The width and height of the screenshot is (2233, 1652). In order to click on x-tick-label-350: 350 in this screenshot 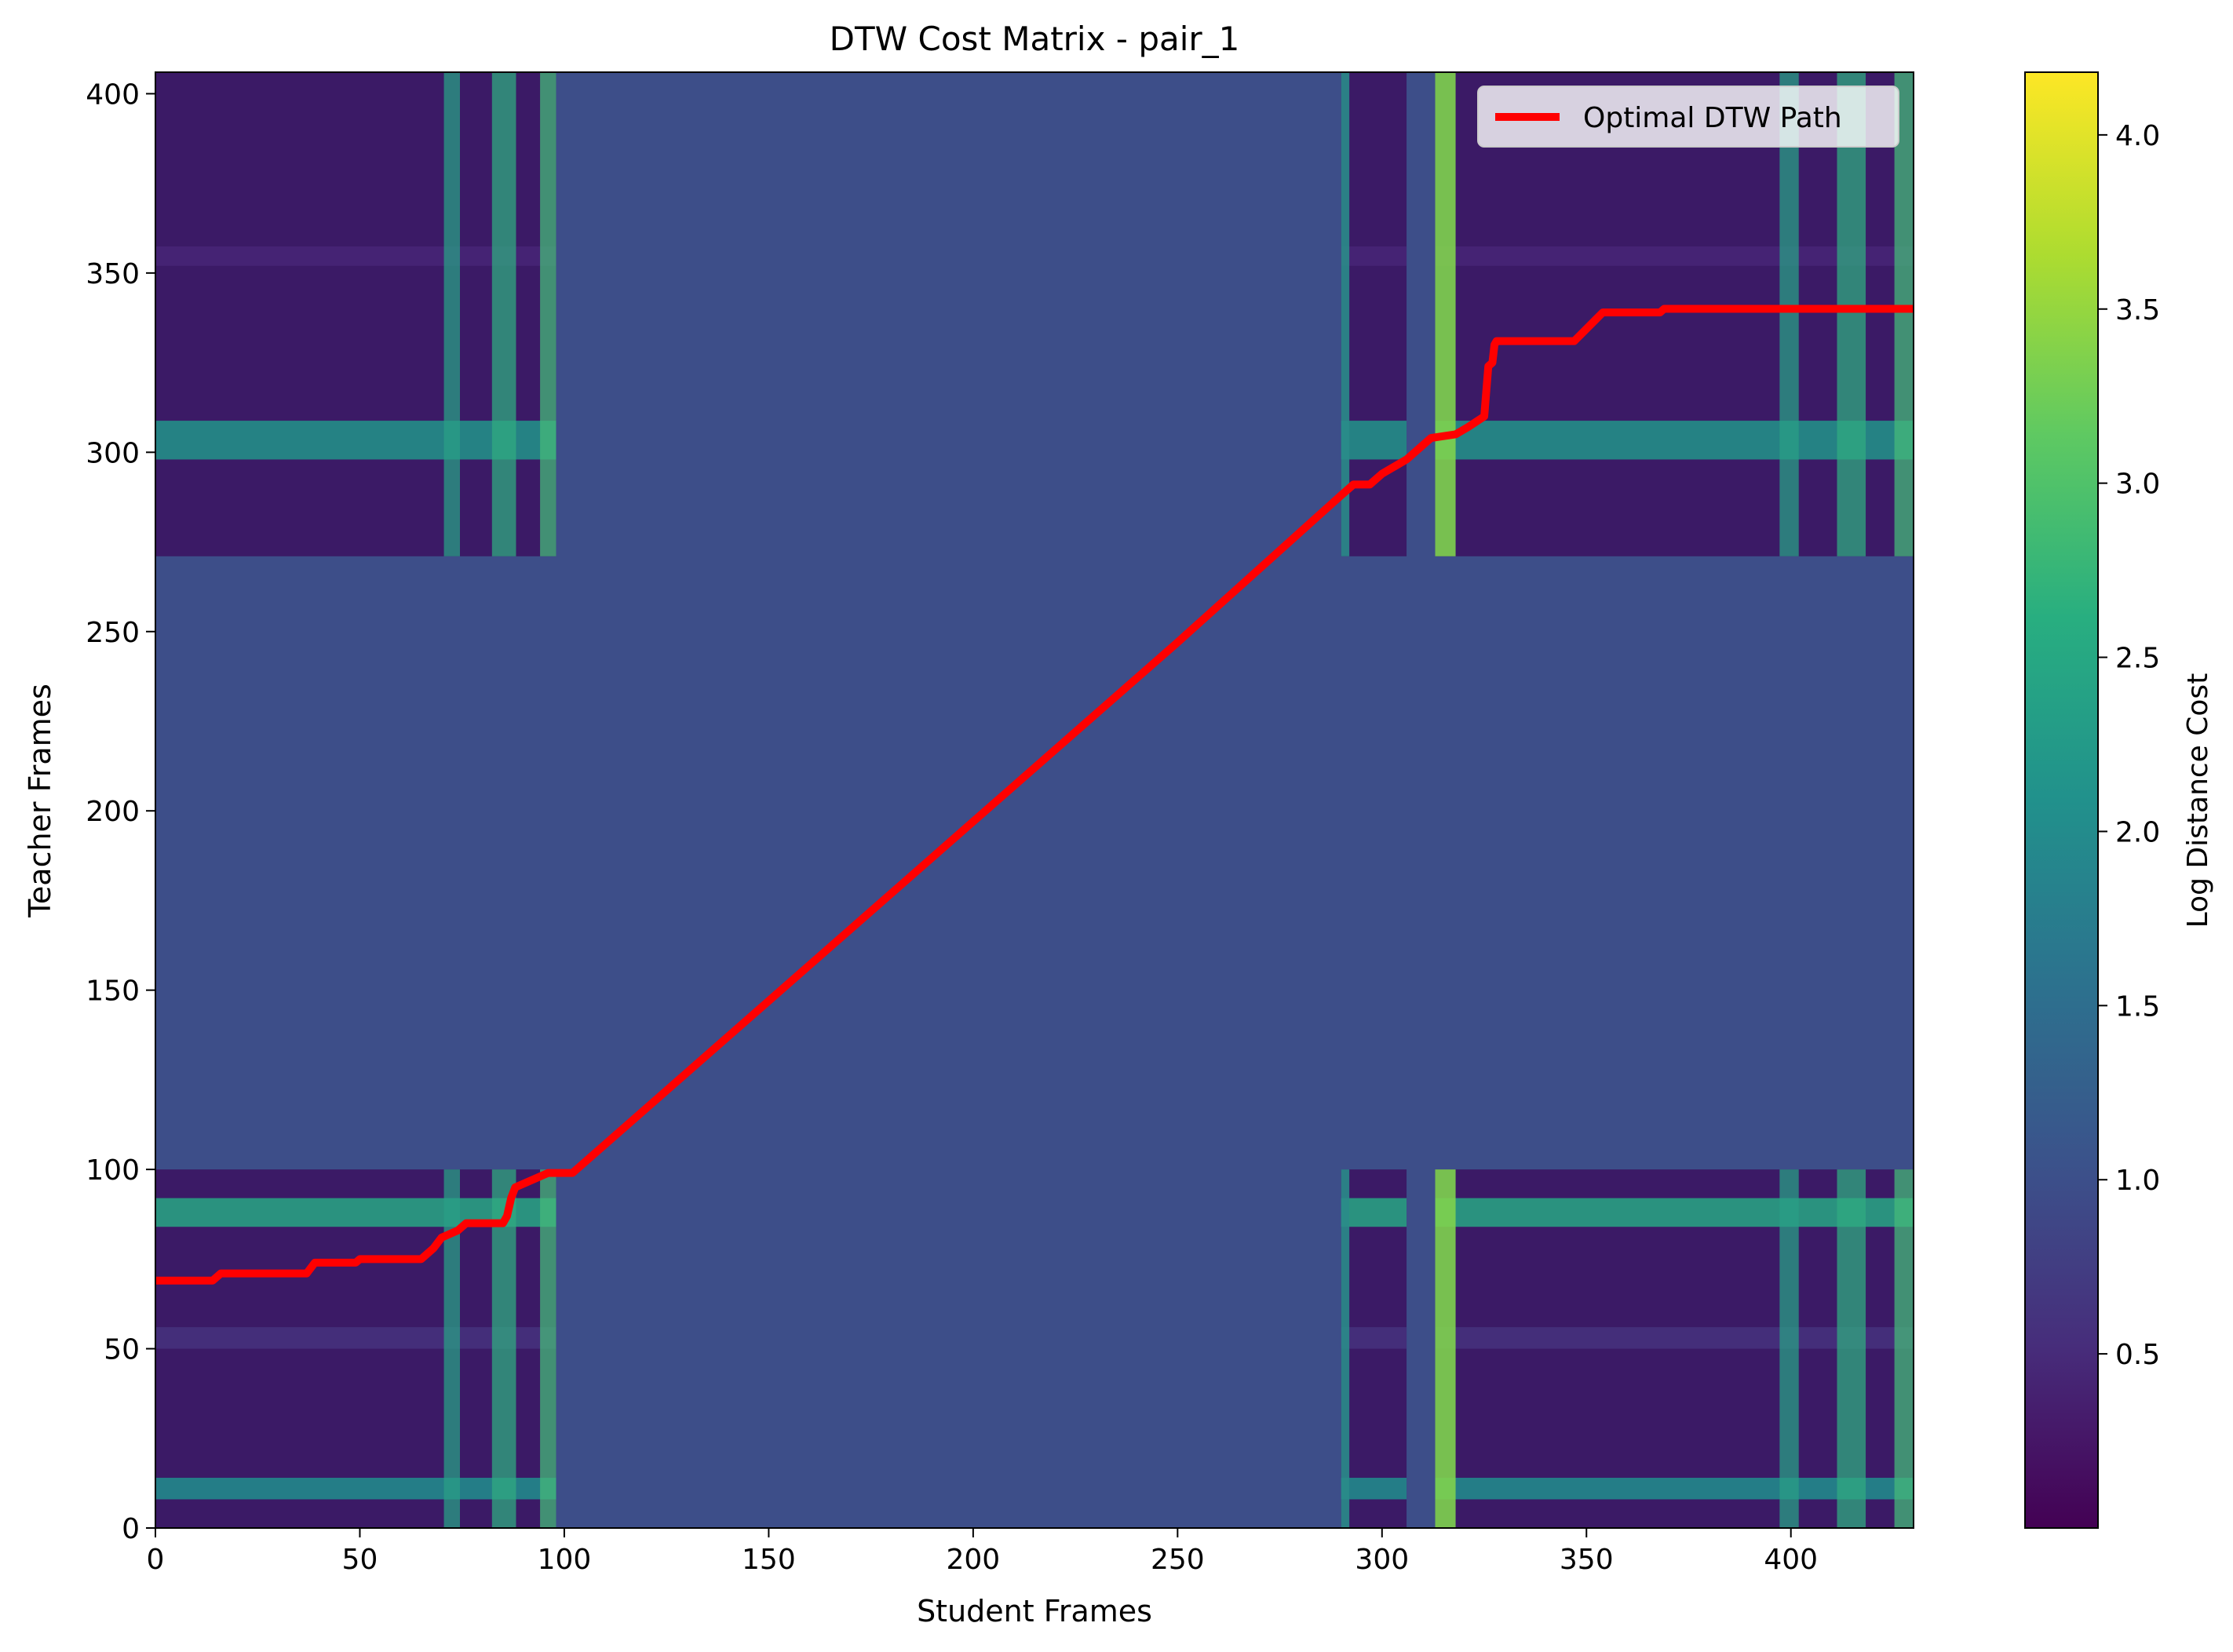, I will do `click(1587, 1560)`.